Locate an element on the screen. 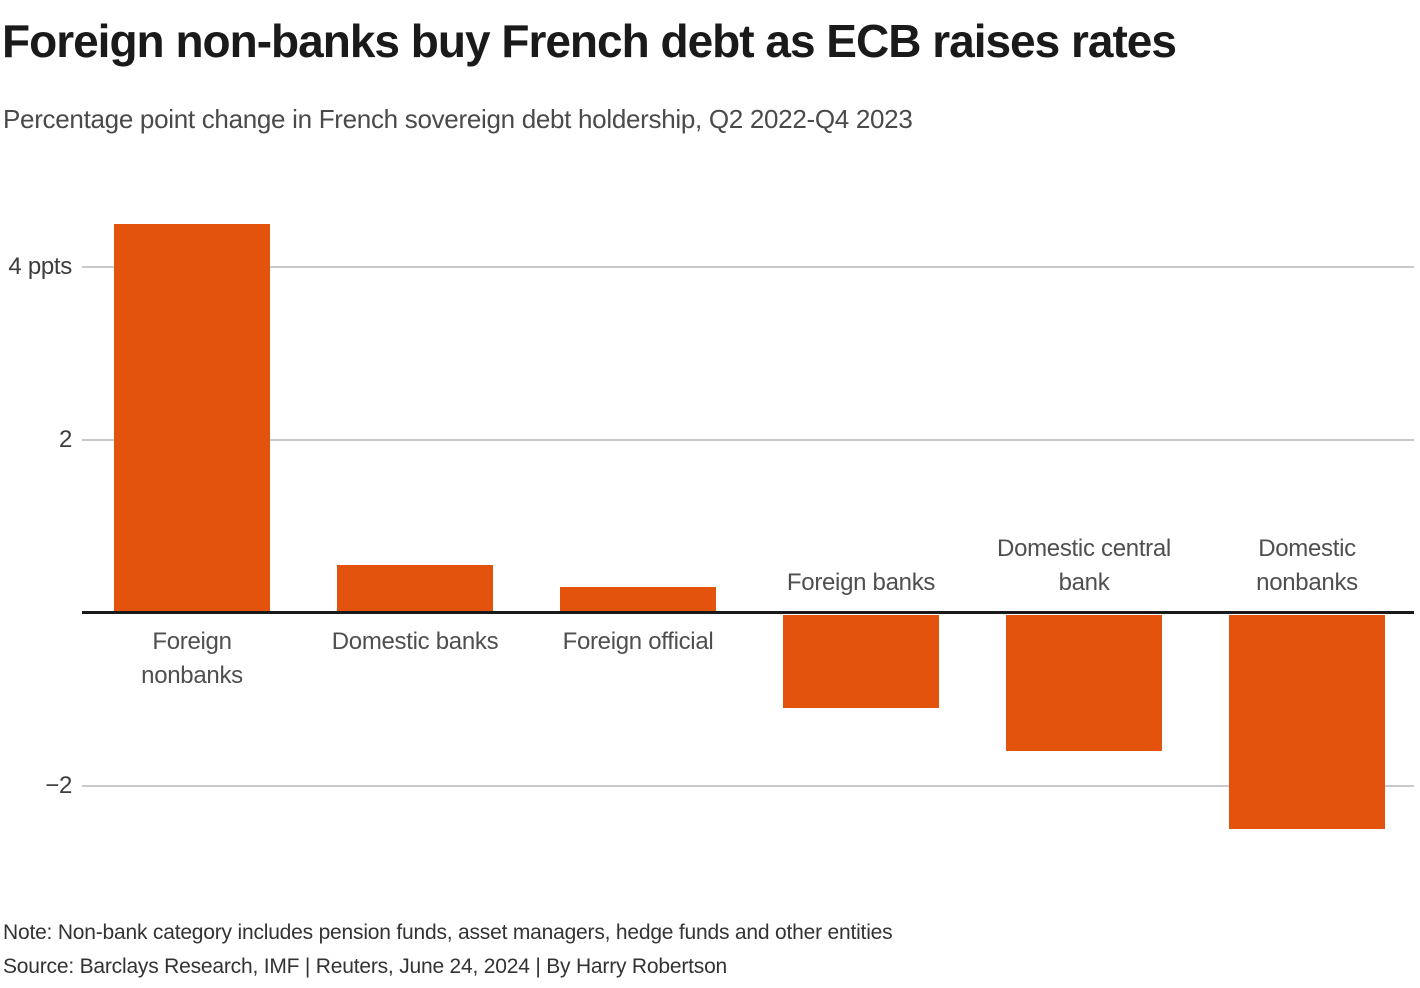 The image size is (1420, 988). category-label-line: Foreign official is located at coordinates (638, 641).